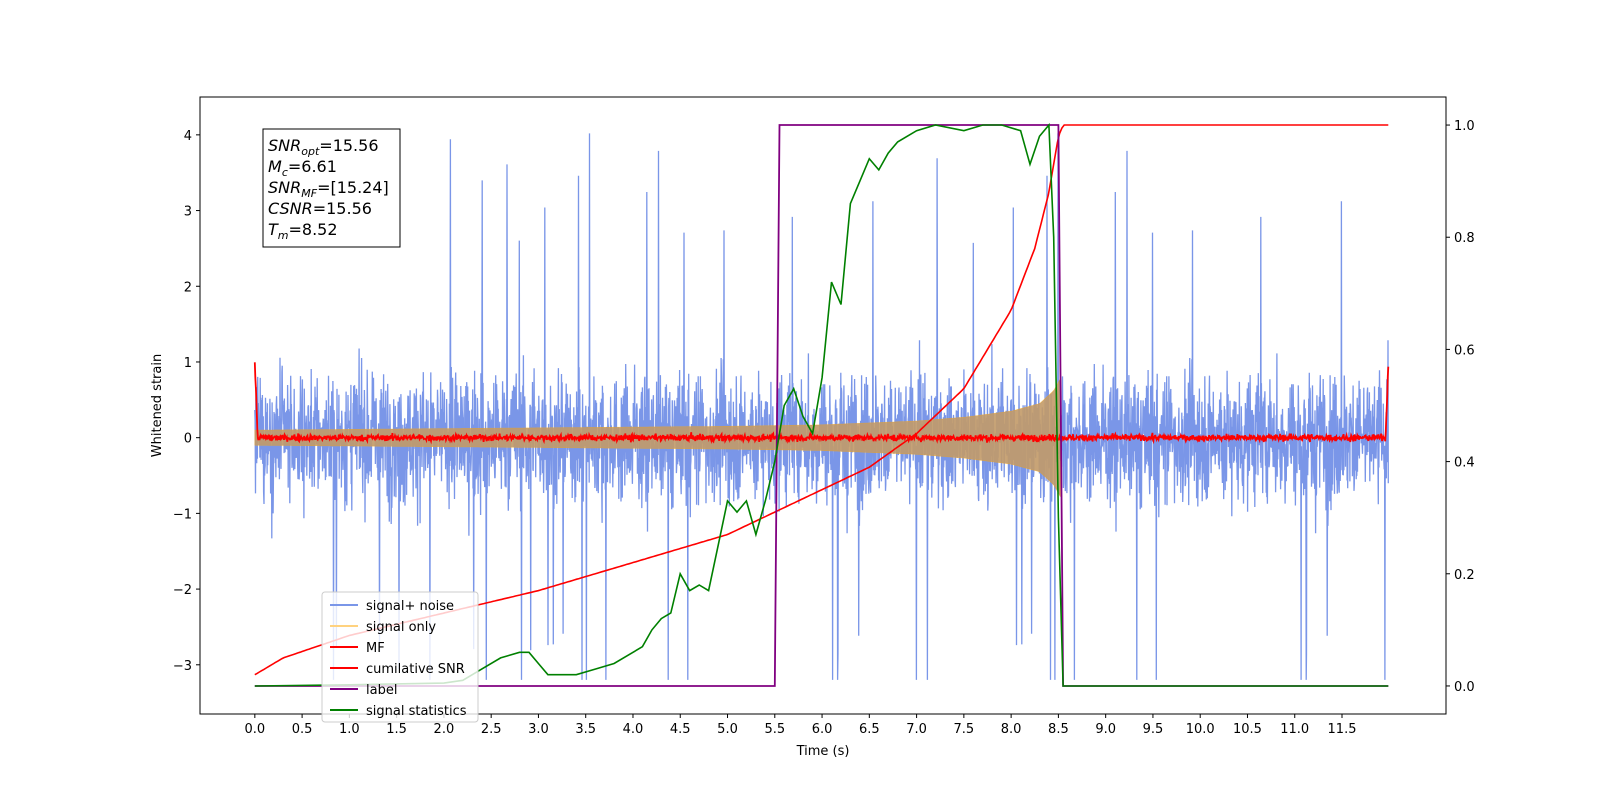  I want to click on x-tick-label: 5.0, so click(727, 729).